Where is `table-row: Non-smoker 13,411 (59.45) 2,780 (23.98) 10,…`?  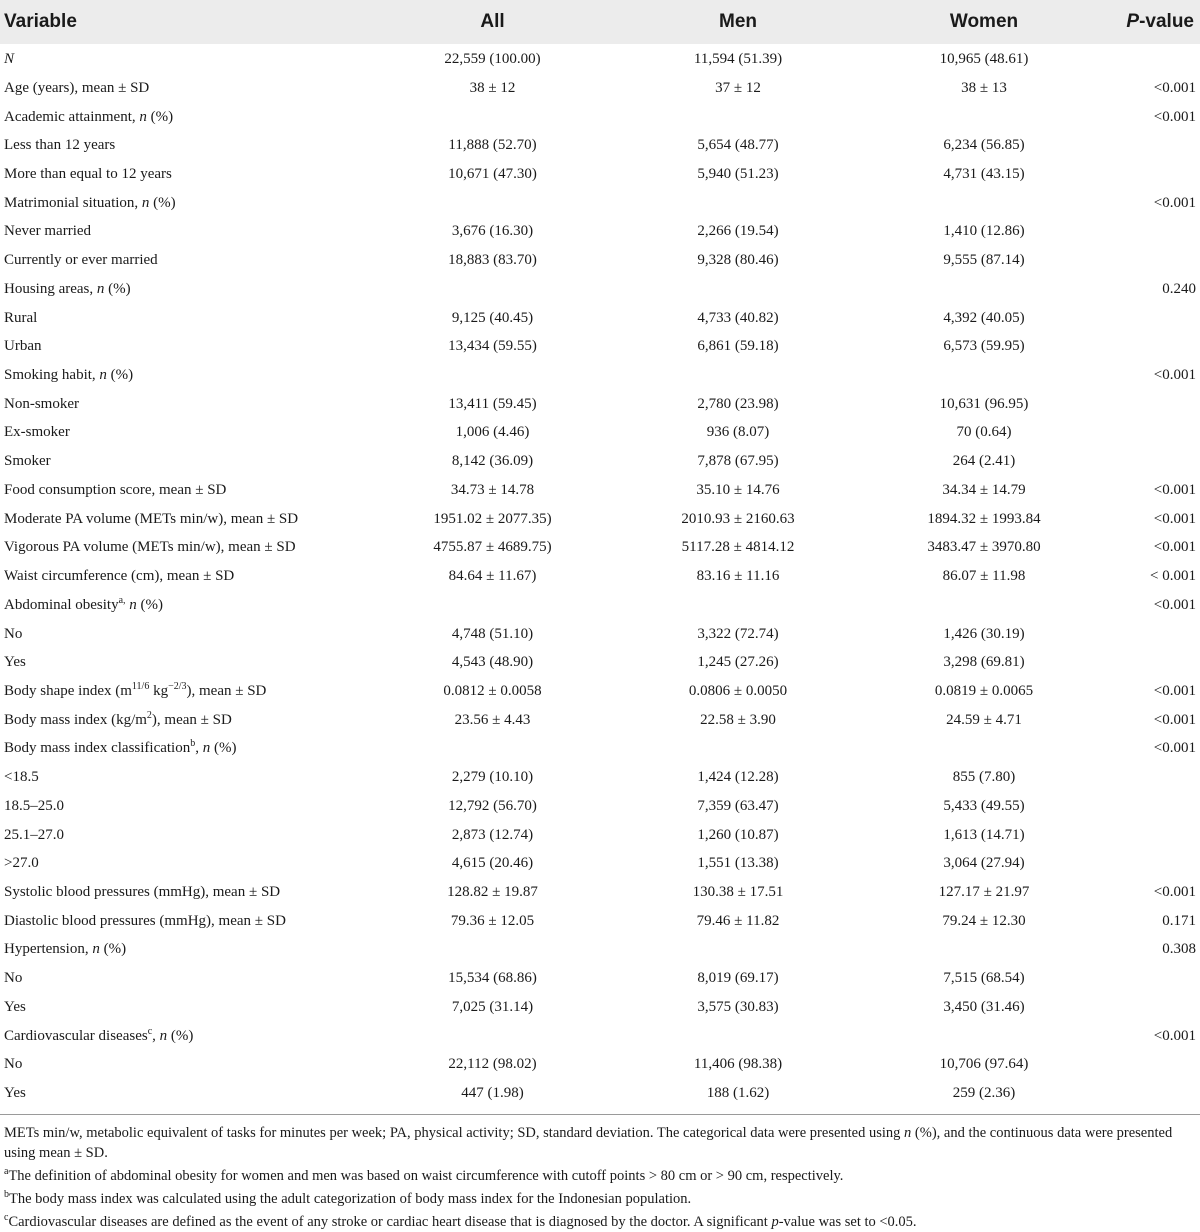
table-row: Non-smoker 13,411 (59.45) 2,780 (23.98) 10,… is located at coordinates (600, 404).